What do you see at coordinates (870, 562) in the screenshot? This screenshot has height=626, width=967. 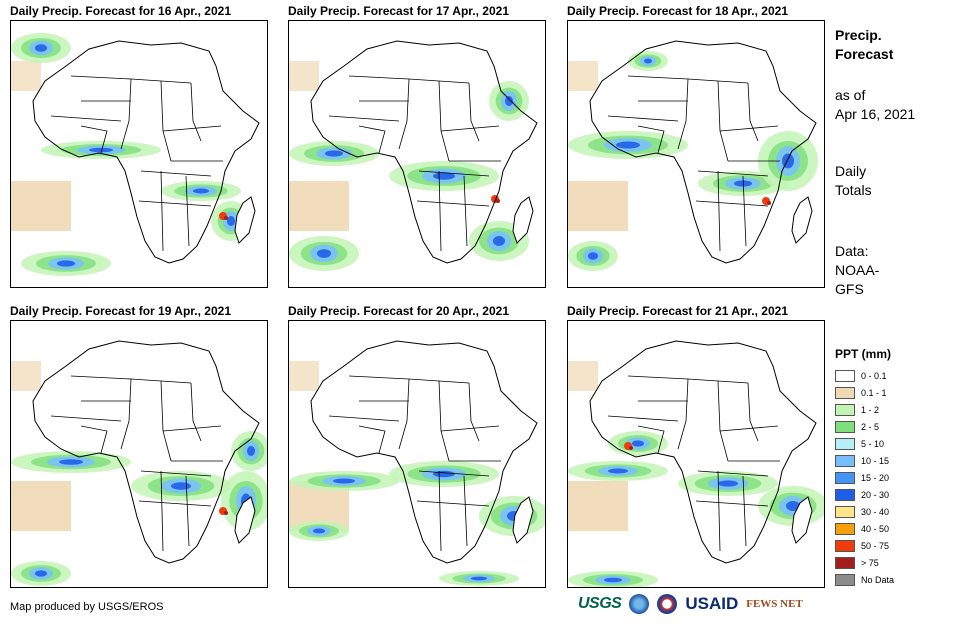 I see `legend-label: > 75` at bounding box center [870, 562].